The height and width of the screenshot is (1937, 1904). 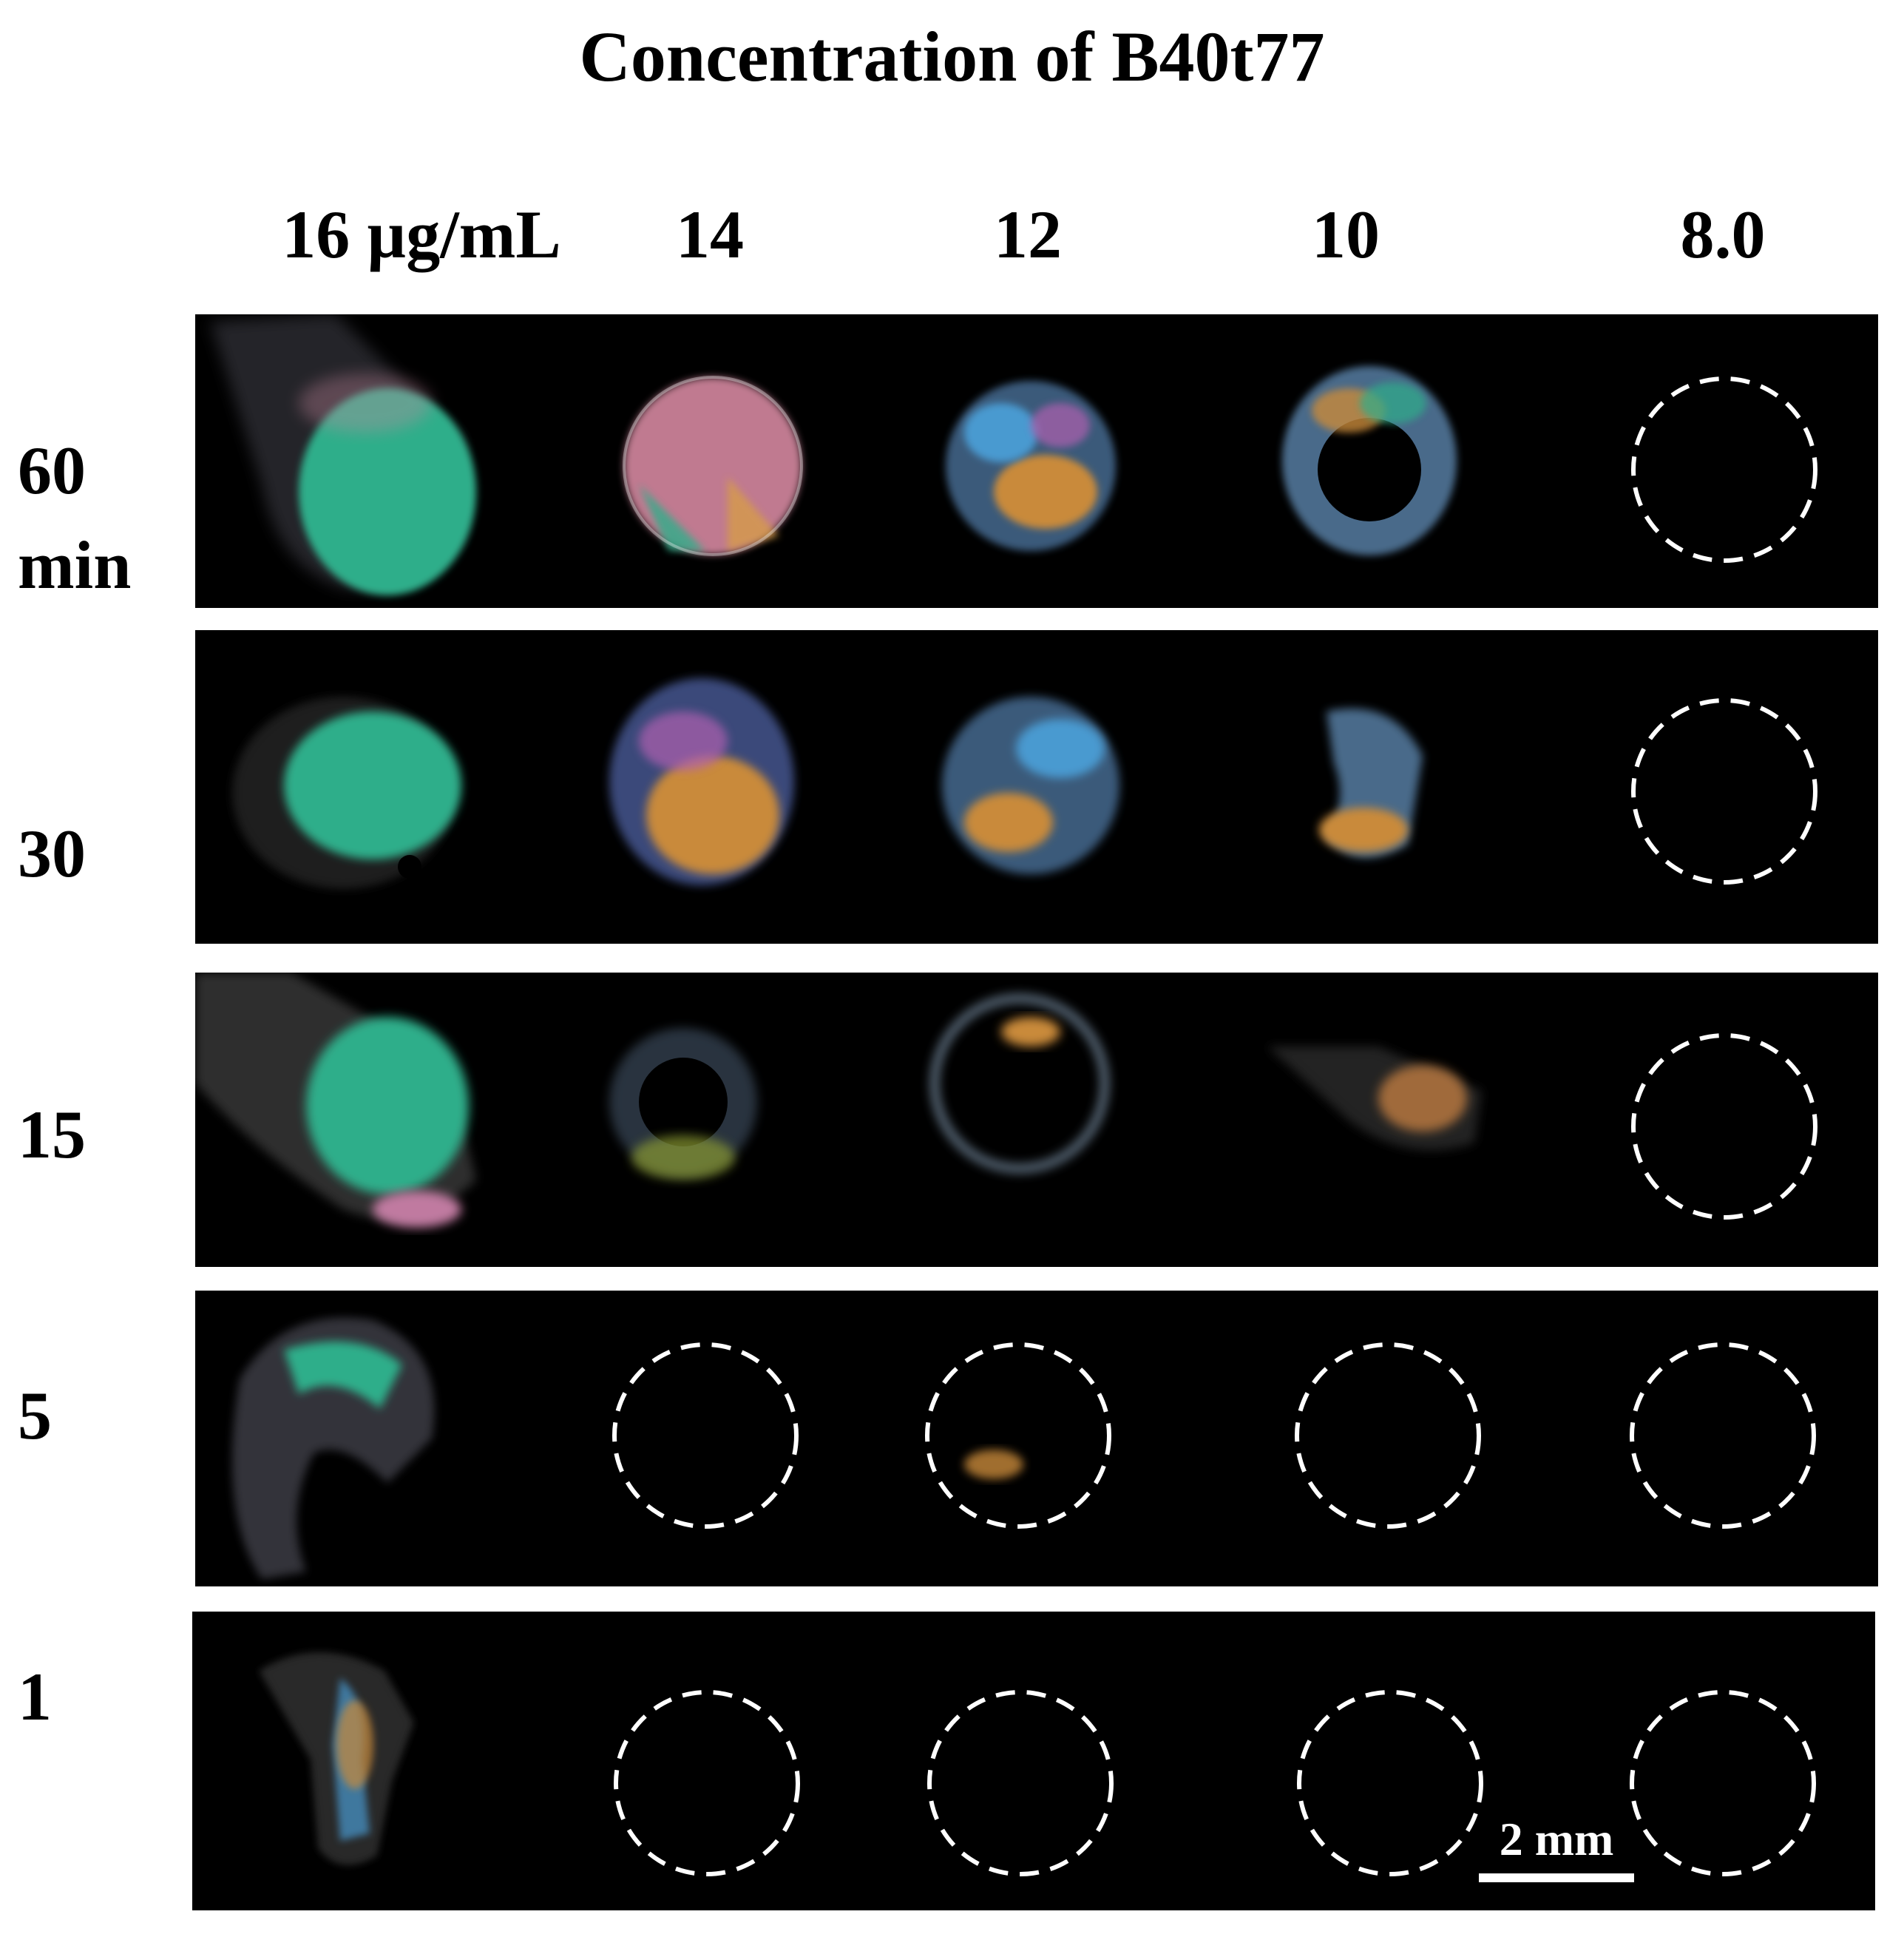 I want to click on row-label-60-unit: min, so click(x=75, y=565).